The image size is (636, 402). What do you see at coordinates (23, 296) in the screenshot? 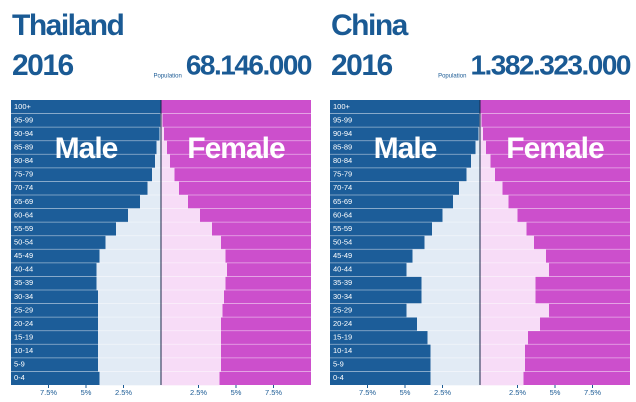
I see `age-label: 30-34` at bounding box center [23, 296].